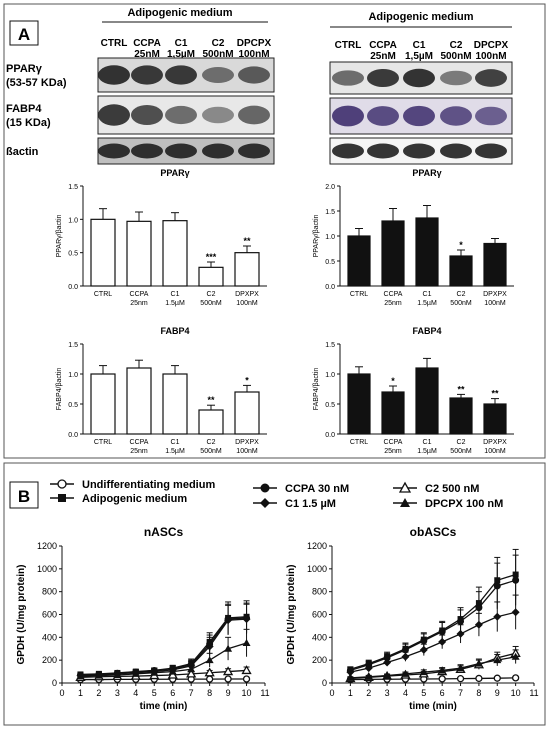 The height and width of the screenshot is (729, 550). I want to click on nascs-series-adipogenic-medium, so click(163, 646).